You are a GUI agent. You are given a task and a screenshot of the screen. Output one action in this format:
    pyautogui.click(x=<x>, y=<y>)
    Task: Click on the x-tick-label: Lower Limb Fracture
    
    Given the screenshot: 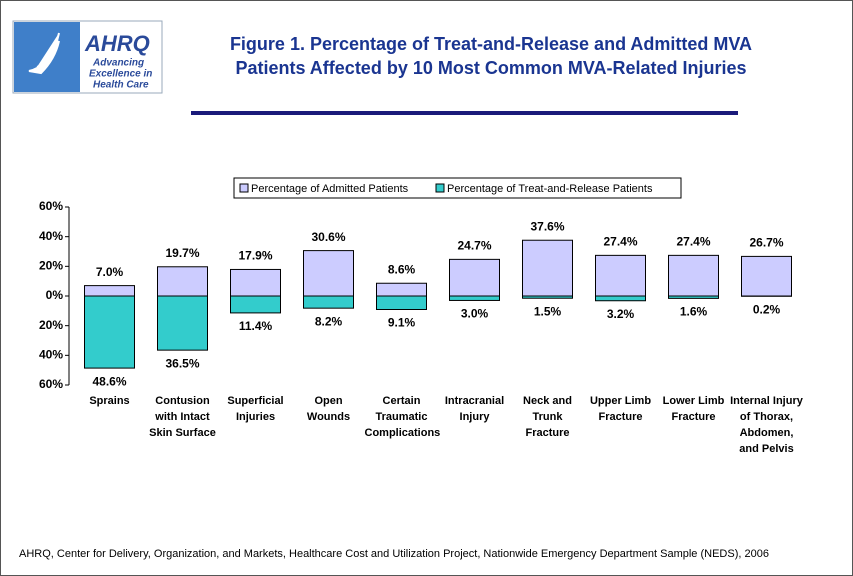 What is the action you would take?
    pyautogui.click(x=693, y=409)
    